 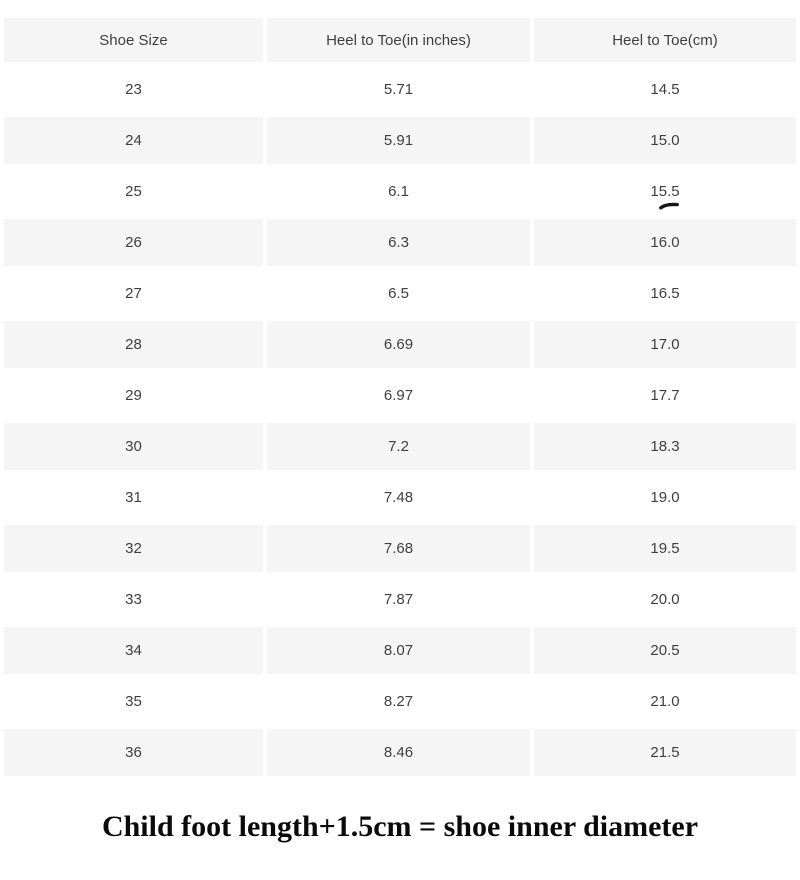 I want to click on cm-cell: 16.5, so click(x=665, y=293).